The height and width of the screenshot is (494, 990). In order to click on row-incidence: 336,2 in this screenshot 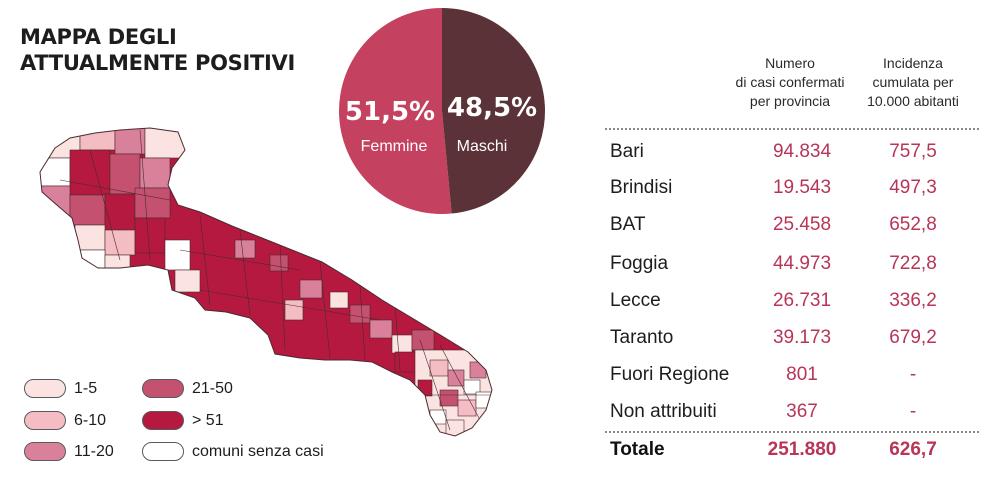, I will do `click(913, 300)`.